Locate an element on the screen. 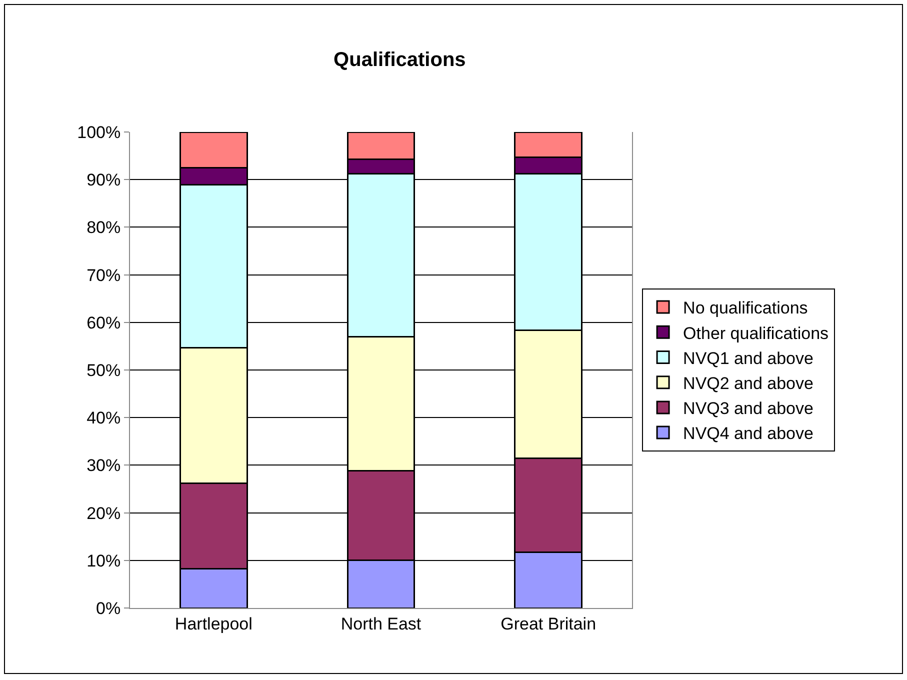 The image size is (907, 680). y-tick-label: 70% is located at coordinates (103, 275).